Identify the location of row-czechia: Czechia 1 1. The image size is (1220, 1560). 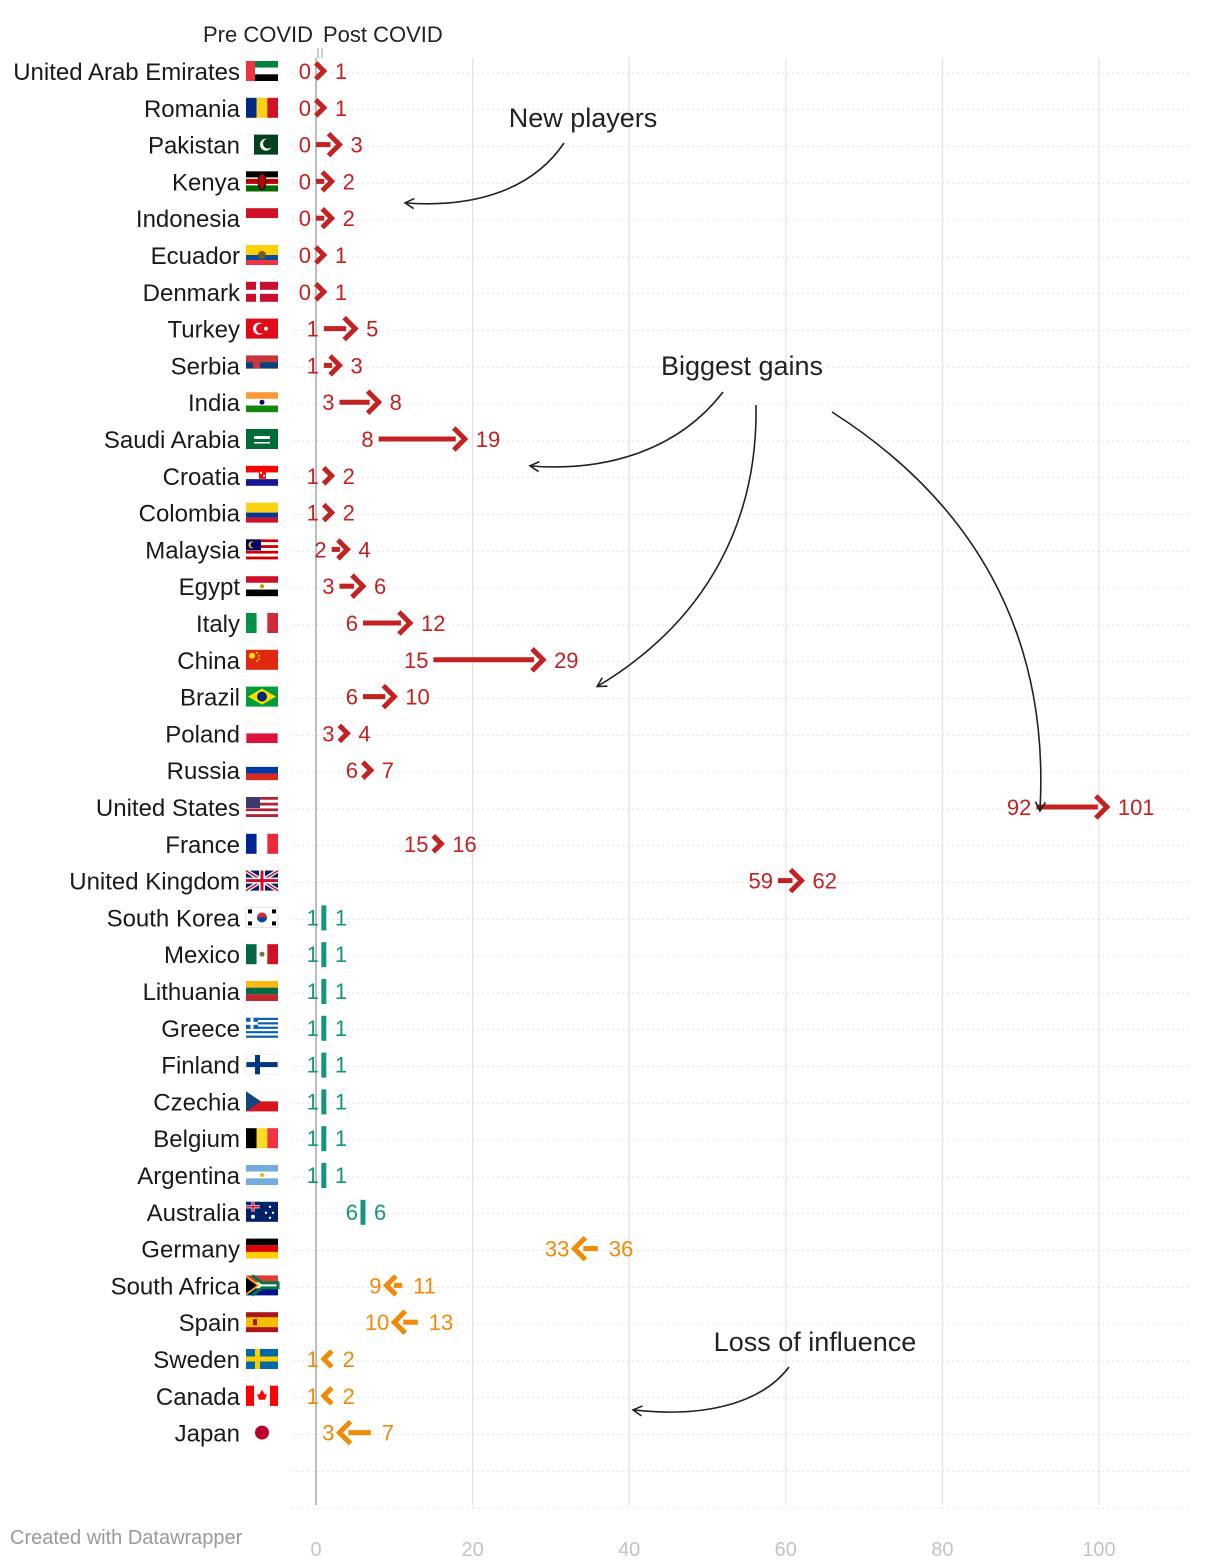
(250, 1102).